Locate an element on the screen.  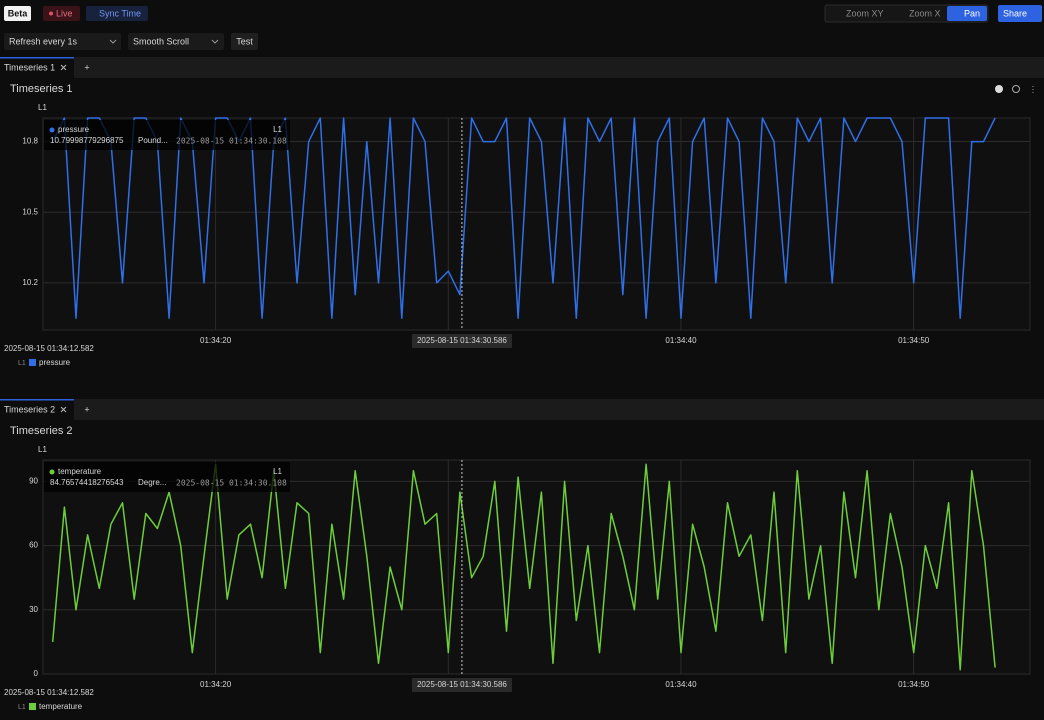
share-text: Share is located at coordinates (1015, 13).